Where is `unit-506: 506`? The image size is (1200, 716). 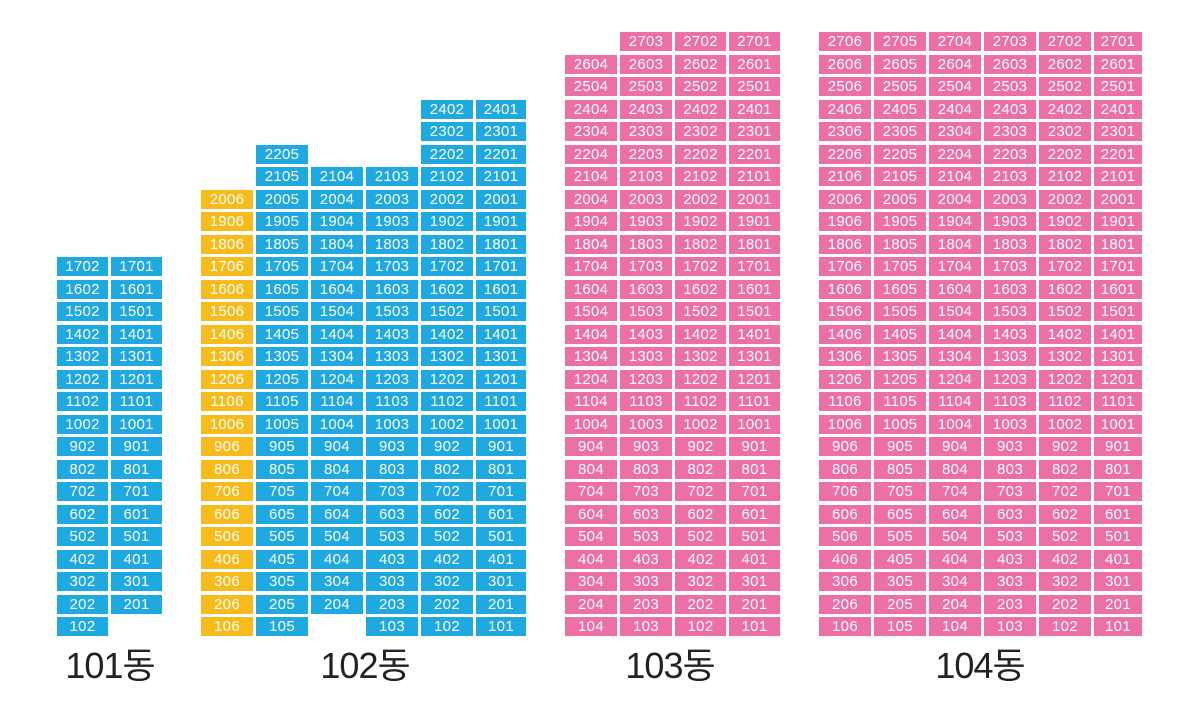 unit-506: 506 is located at coordinates (845, 536).